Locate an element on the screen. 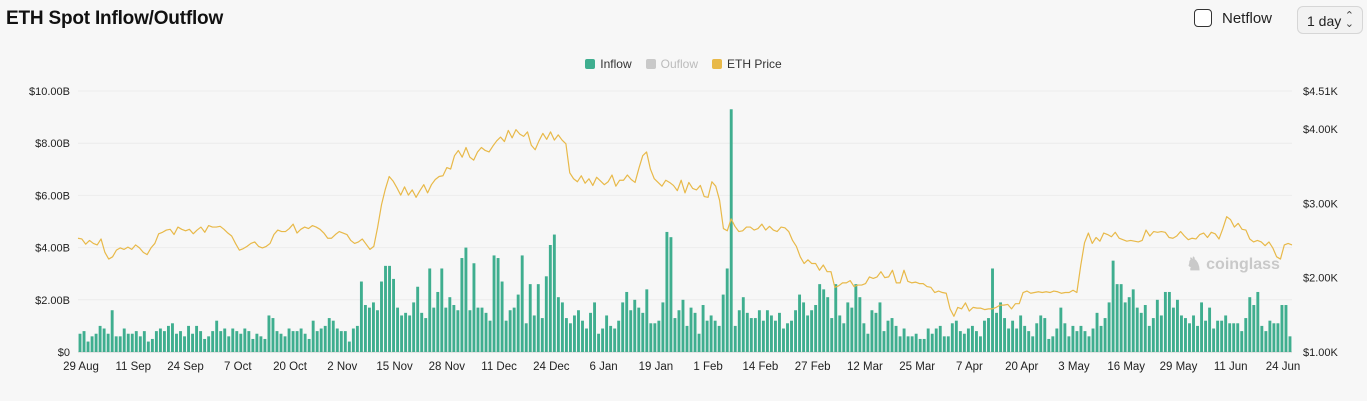 The height and width of the screenshot is (401, 1367). interval-select: 1 day ⌃ ⌄ is located at coordinates (1330, 20).